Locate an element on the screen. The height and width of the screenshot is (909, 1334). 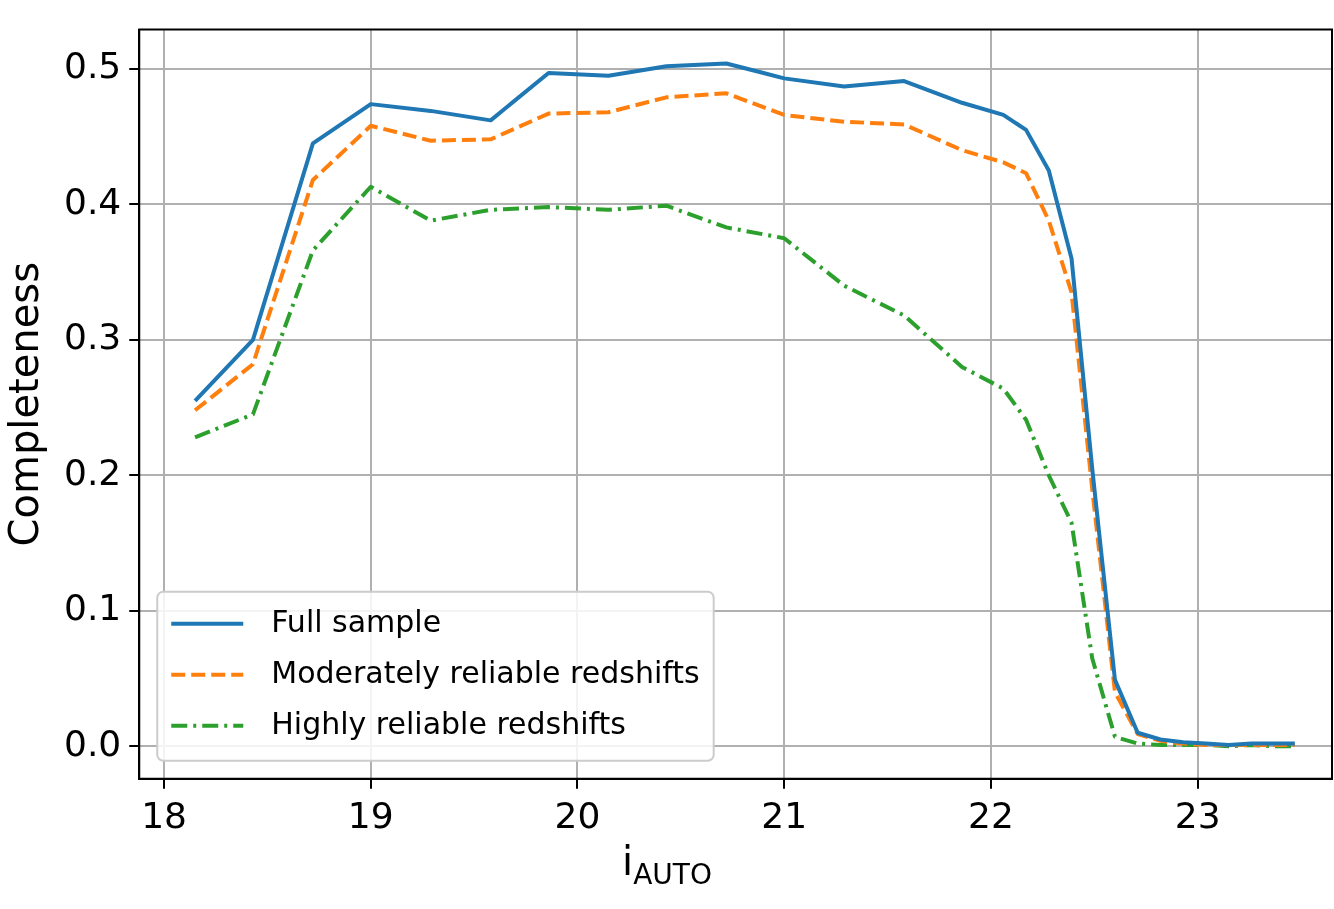
y-tick-label: 0.1 is located at coordinates (92, 608).